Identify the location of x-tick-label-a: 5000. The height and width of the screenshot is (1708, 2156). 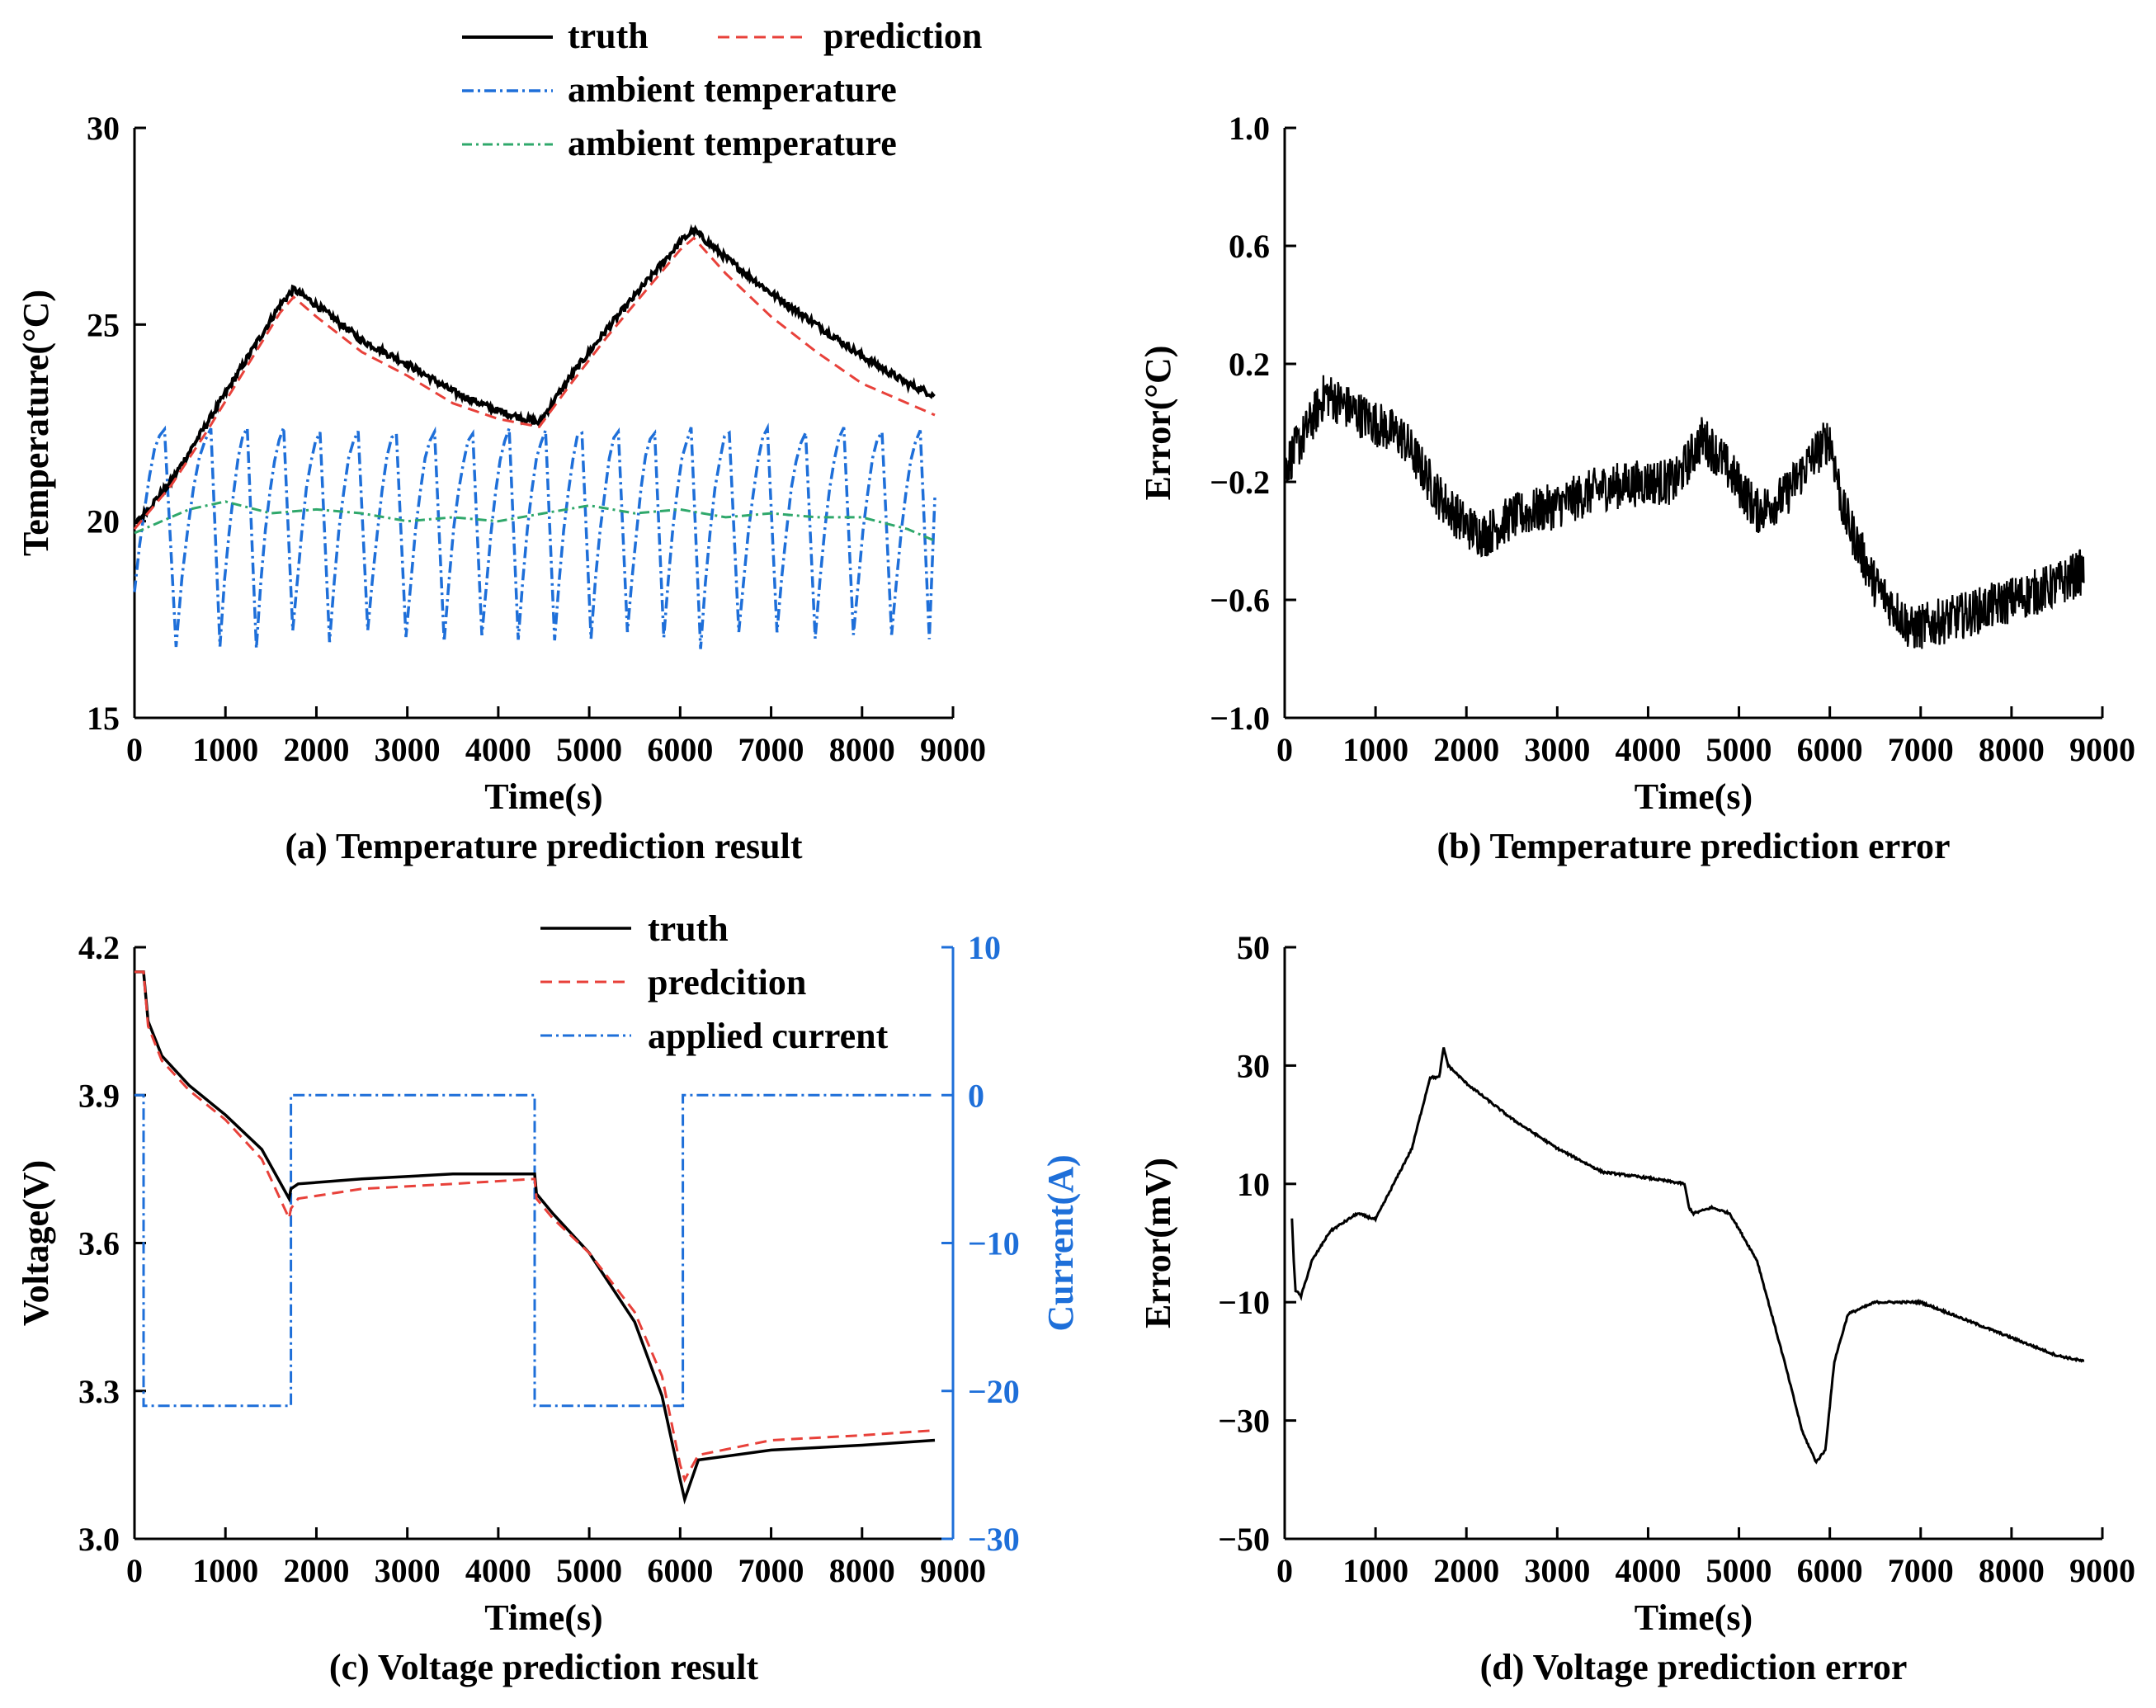
(589, 749).